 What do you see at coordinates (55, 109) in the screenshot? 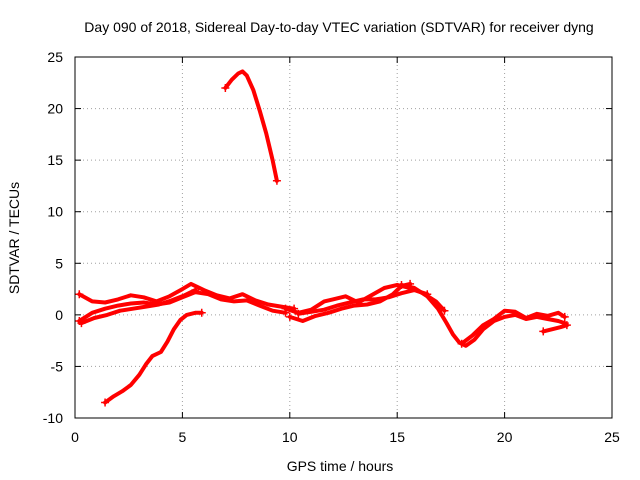
I see `y-tick-label: 20` at bounding box center [55, 109].